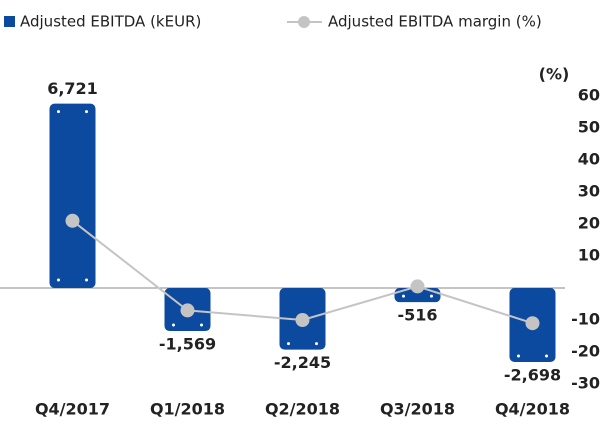  What do you see at coordinates (435, 22) in the screenshot?
I see `legend-label: Adjusted EBITDA margin (%)` at bounding box center [435, 22].